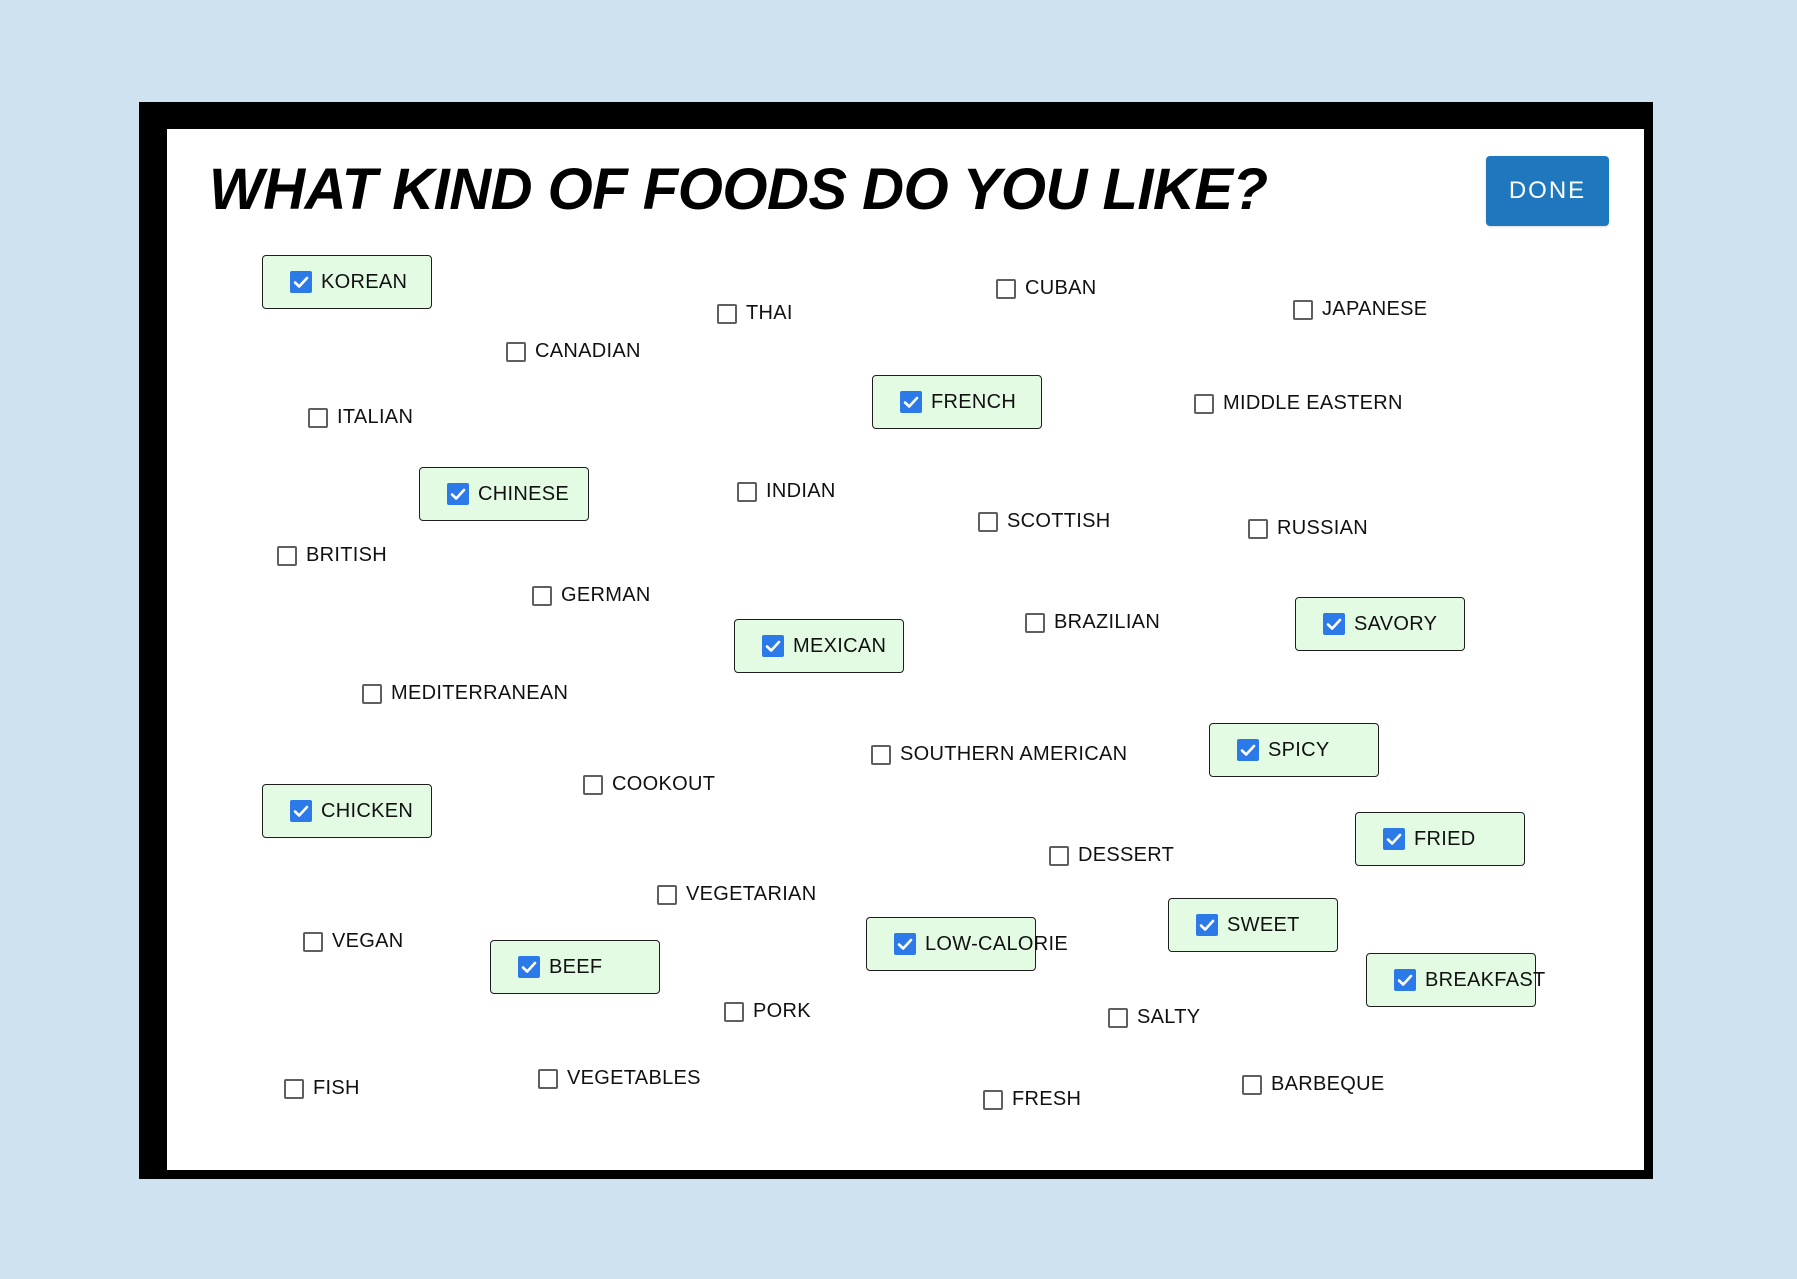 This screenshot has width=1797, height=1279. I want to click on option-label: ITALIAN, so click(375, 417).